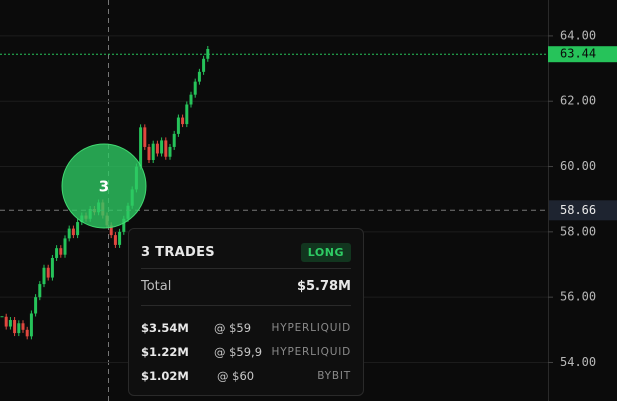 The image size is (617, 401). I want to click on trade-bubble, so click(104, 186).